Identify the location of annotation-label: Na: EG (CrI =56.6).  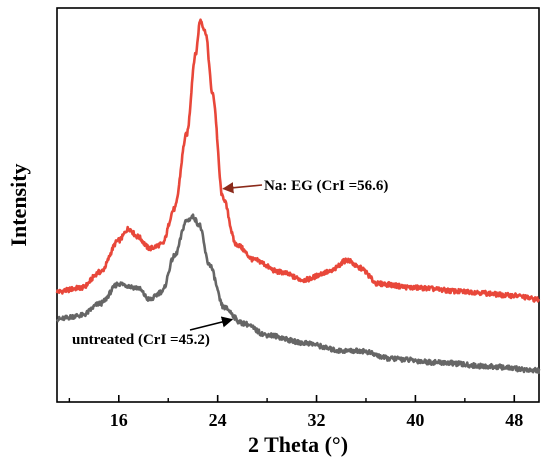
(326, 186).